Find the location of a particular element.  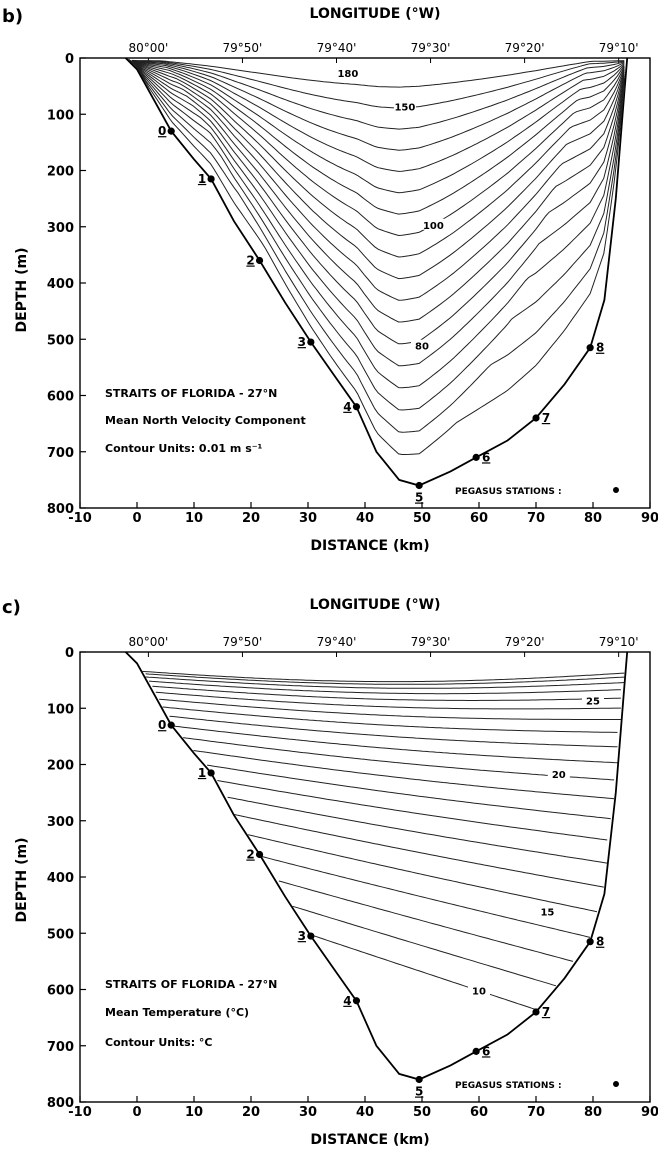

x-tick-label: 80 is located at coordinates (593, 518).